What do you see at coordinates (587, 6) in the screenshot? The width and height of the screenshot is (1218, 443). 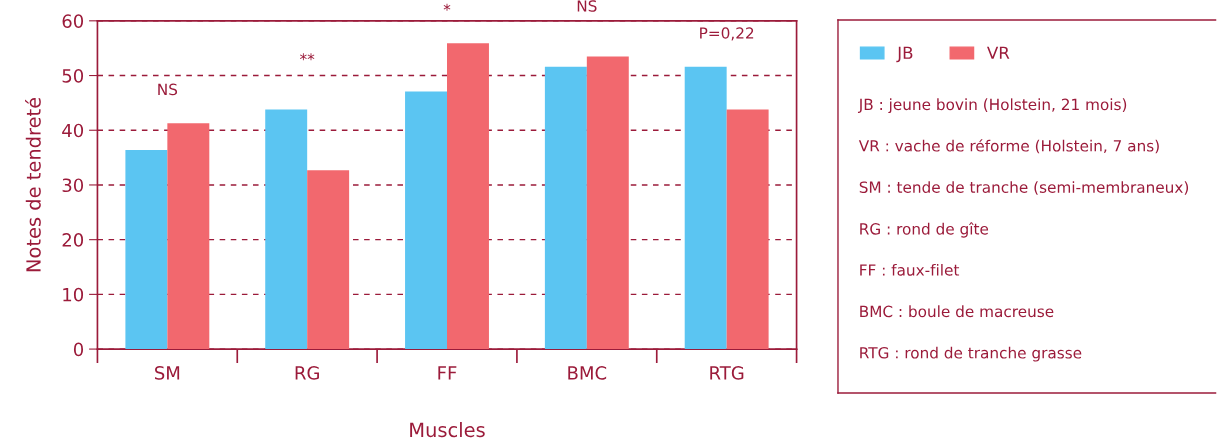 I see `text: NS` at bounding box center [587, 6].